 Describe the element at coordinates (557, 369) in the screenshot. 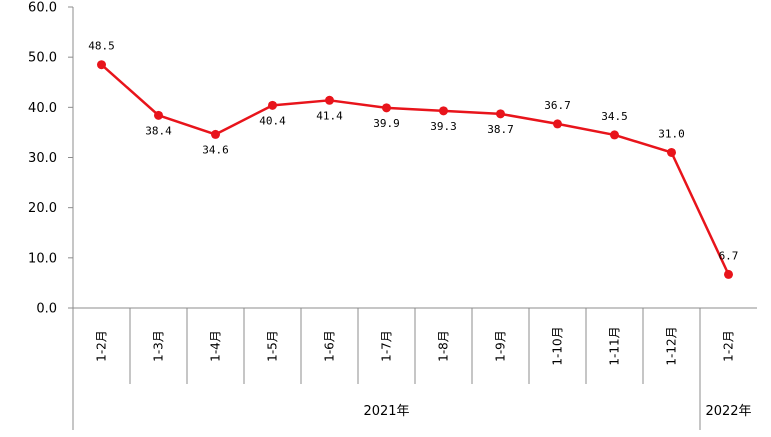

I see `x-axis-groups: 2021年 2022年` at that location.